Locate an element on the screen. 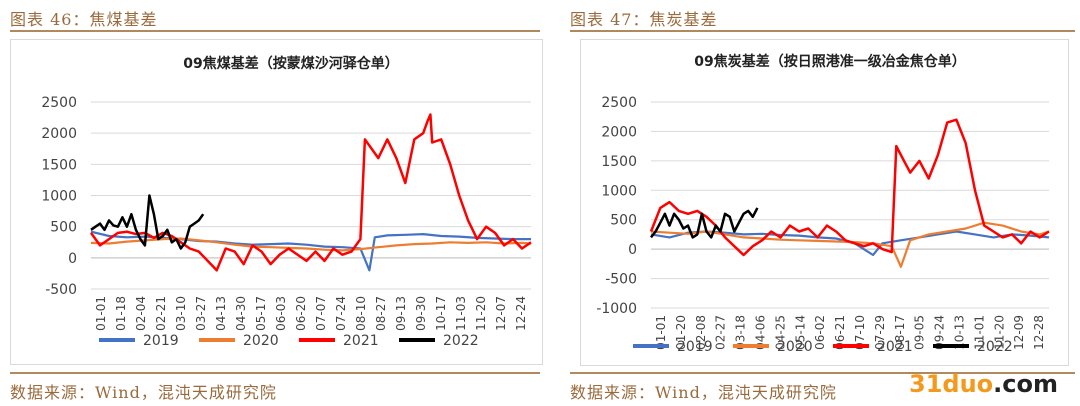 The width and height of the screenshot is (1080, 406). x-tick-label: 06-02 is located at coordinates (820, 332).